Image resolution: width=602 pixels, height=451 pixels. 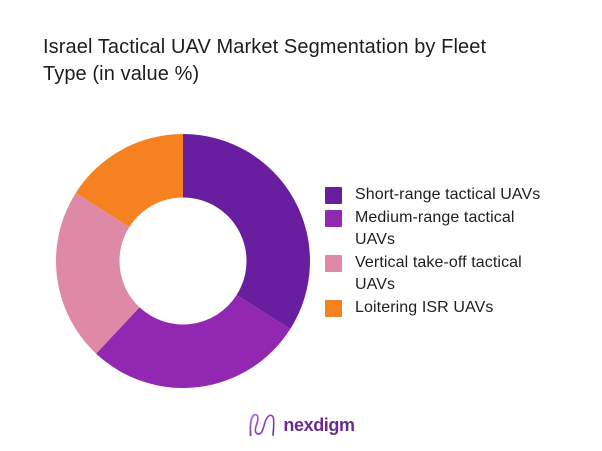 I want to click on legend-item: Vertical take-off tactical UAVs, so click(x=432, y=274).